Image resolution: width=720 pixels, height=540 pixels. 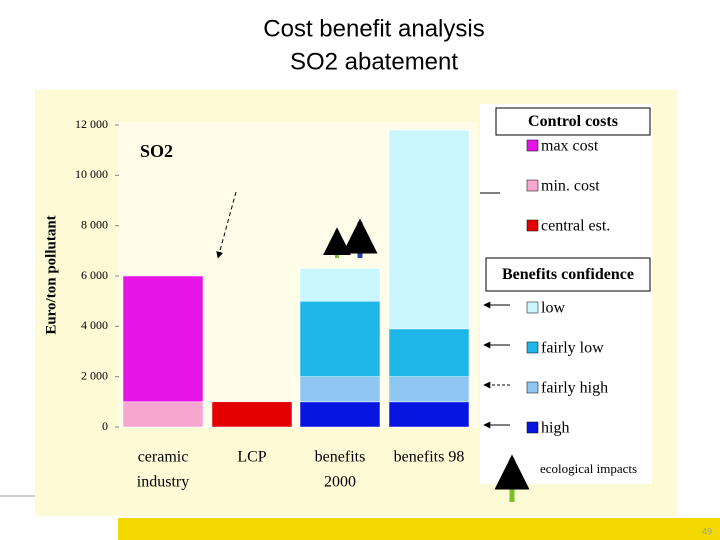 What do you see at coordinates (251, 457) in the screenshot?
I see `x-tick-label: LCP` at bounding box center [251, 457].